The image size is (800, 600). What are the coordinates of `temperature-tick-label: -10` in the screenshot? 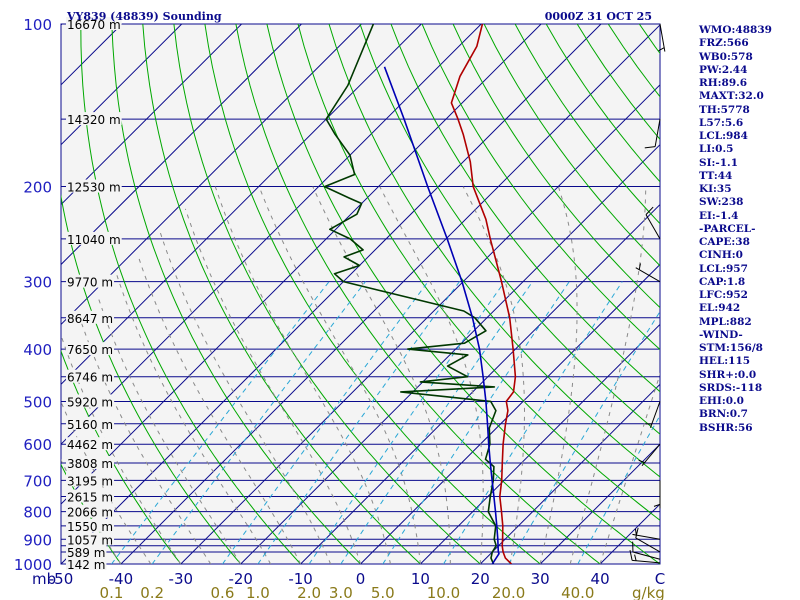 It's located at (300, 579).